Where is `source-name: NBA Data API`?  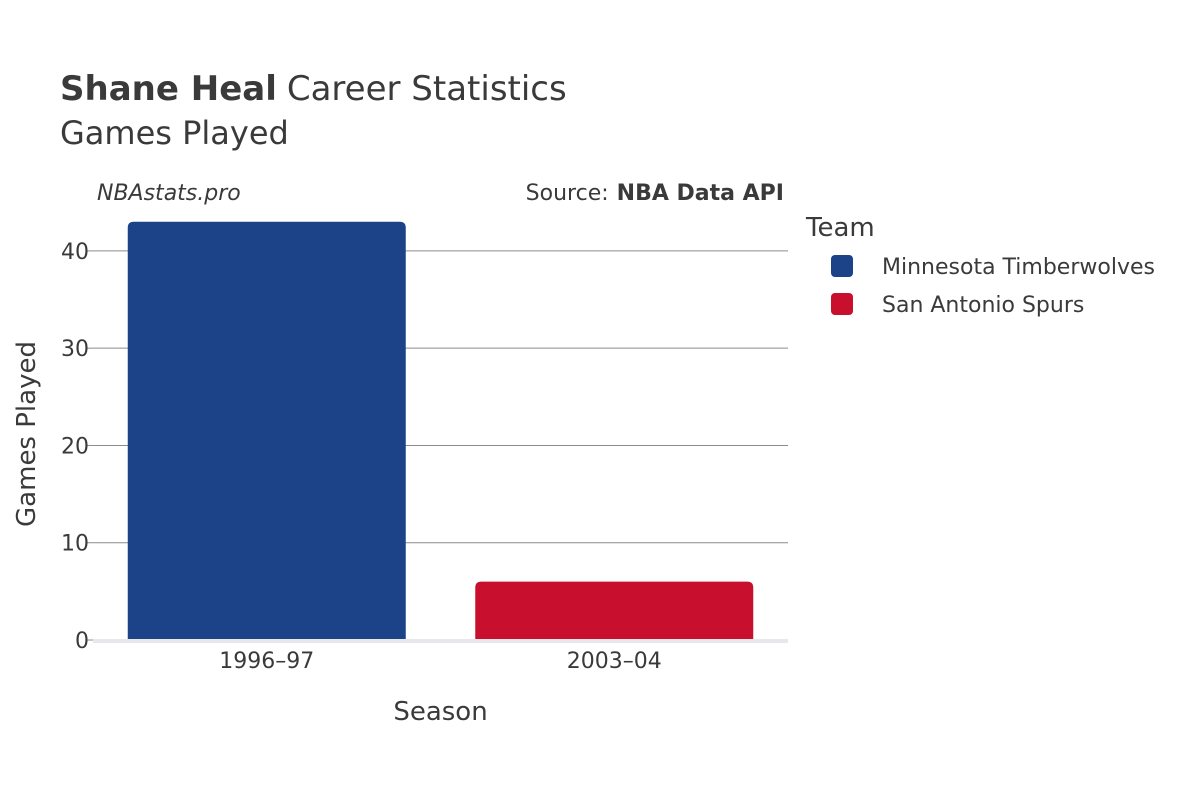
source-name: NBA Data API is located at coordinates (700, 193).